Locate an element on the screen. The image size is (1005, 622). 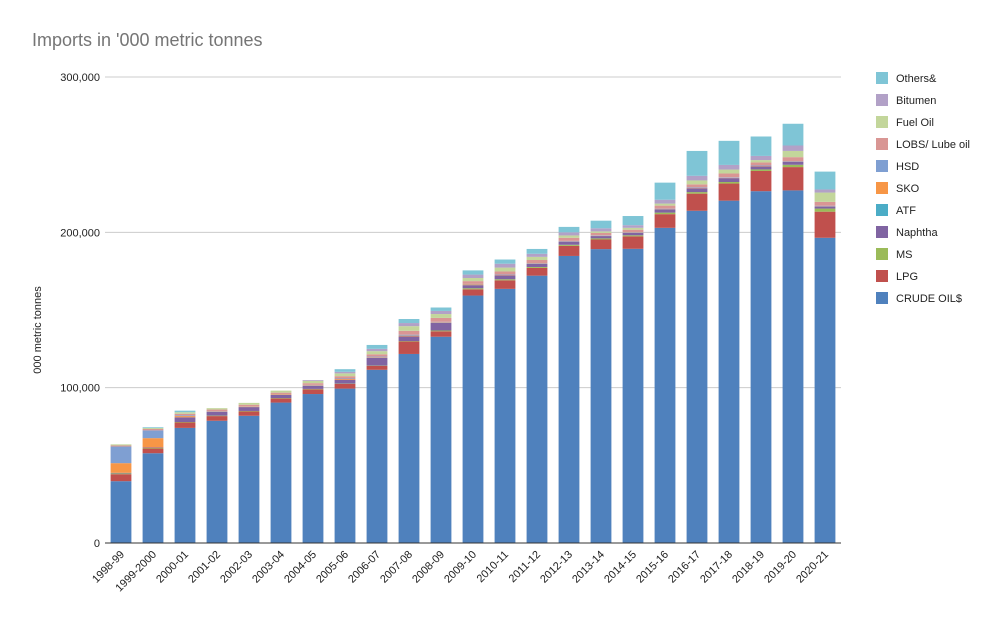
legend-label: CRUDE OIL$ is located at coordinates (929, 299).